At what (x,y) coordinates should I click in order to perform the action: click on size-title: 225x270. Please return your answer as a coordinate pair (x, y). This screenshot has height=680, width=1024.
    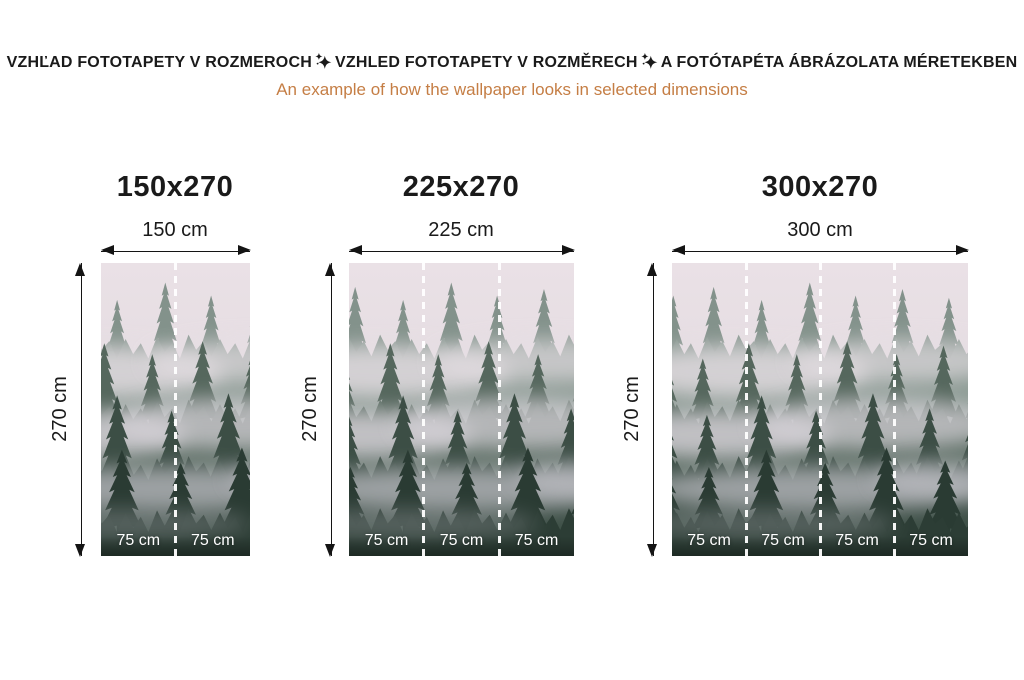
    Looking at the image, I should click on (461, 187).